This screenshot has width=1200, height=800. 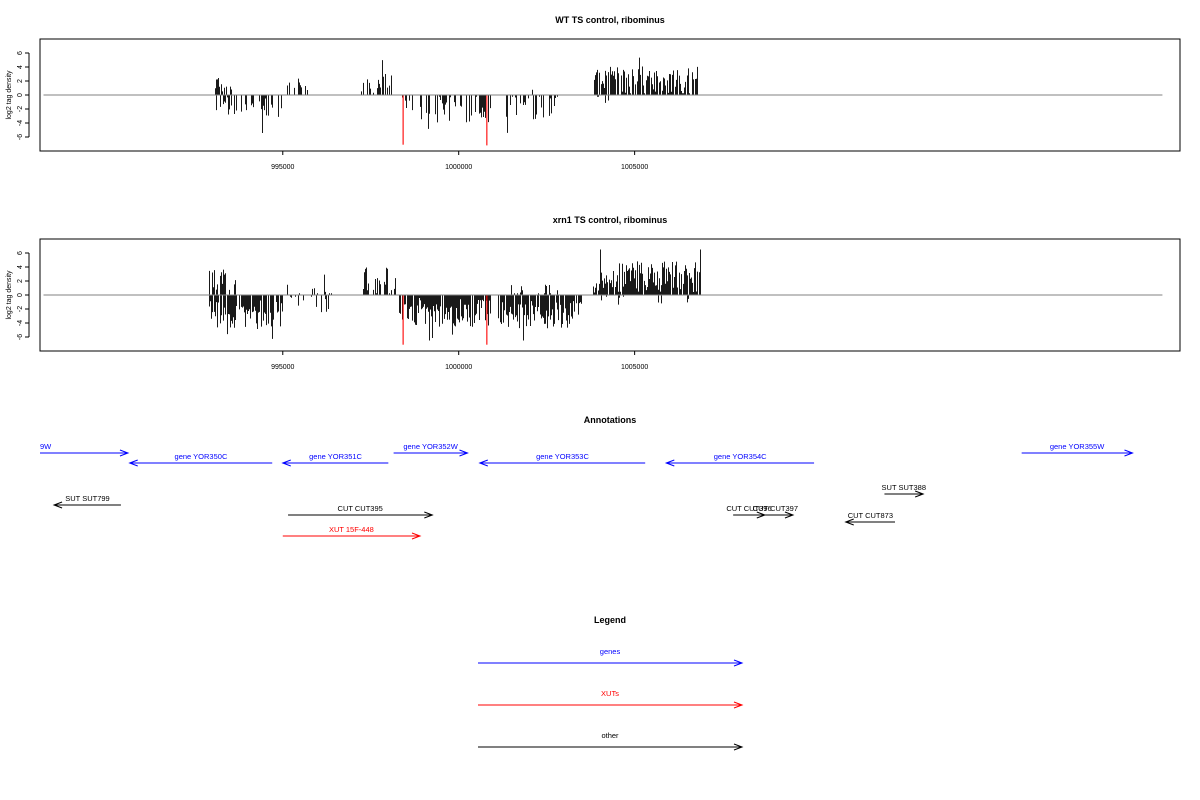 I want to click on annotation-feature: SUT SUT388, so click(x=904, y=490).